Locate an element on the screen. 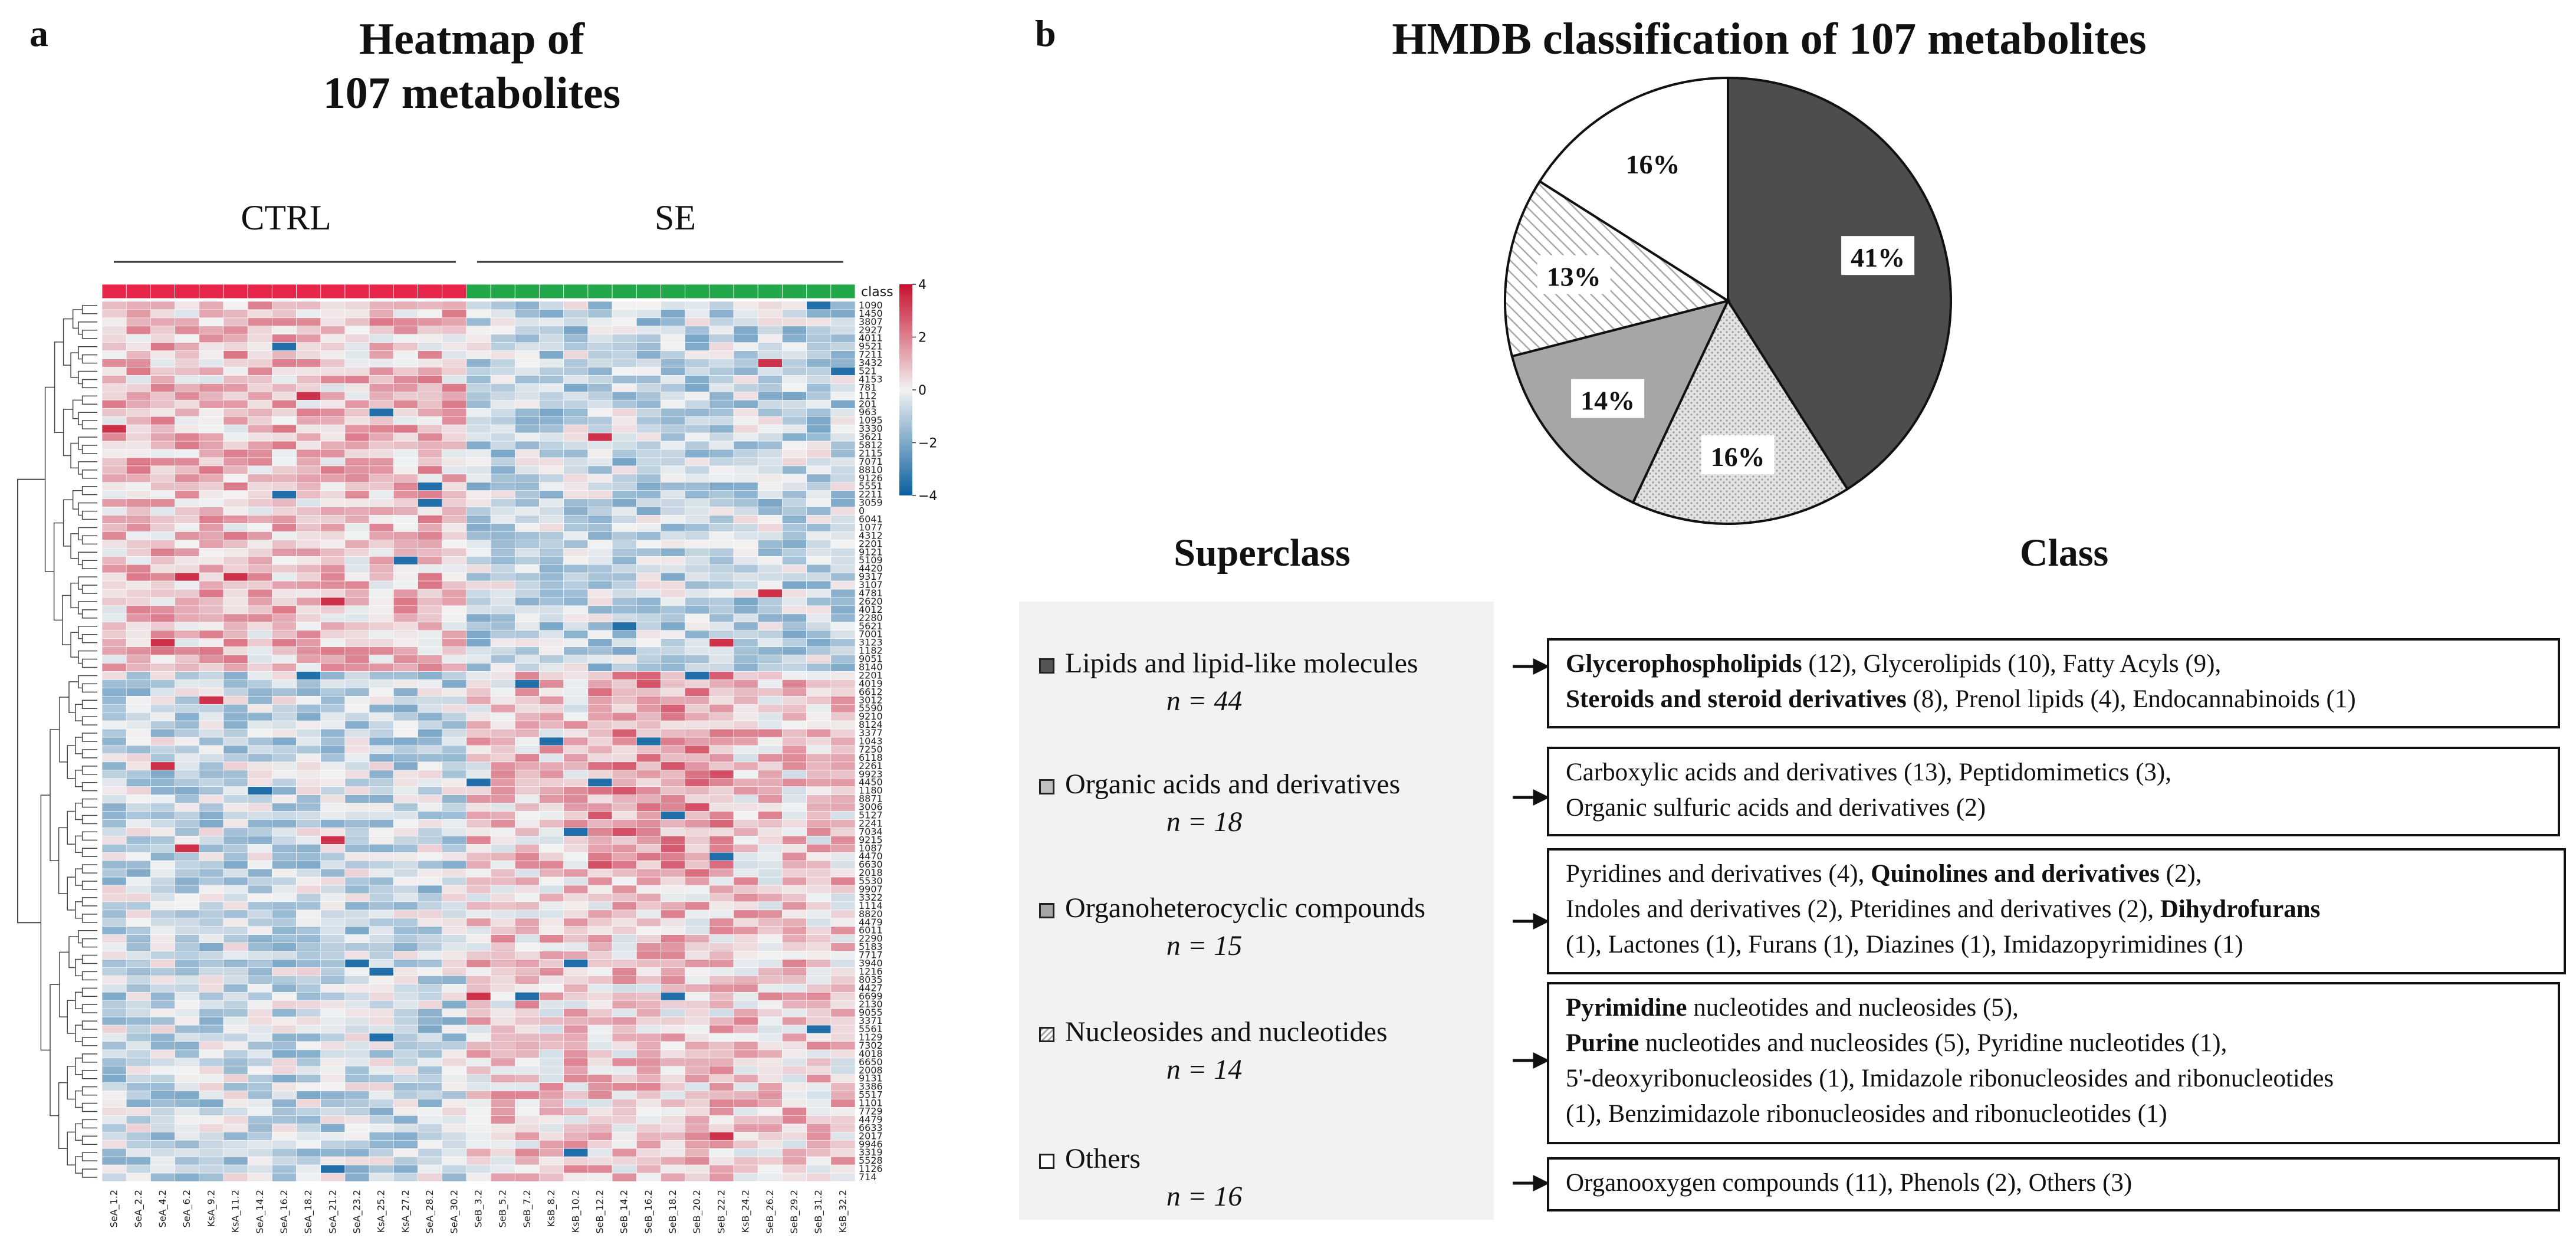 The image size is (2576, 1251). column-label: SeB_7.2 is located at coordinates (527, 1208).